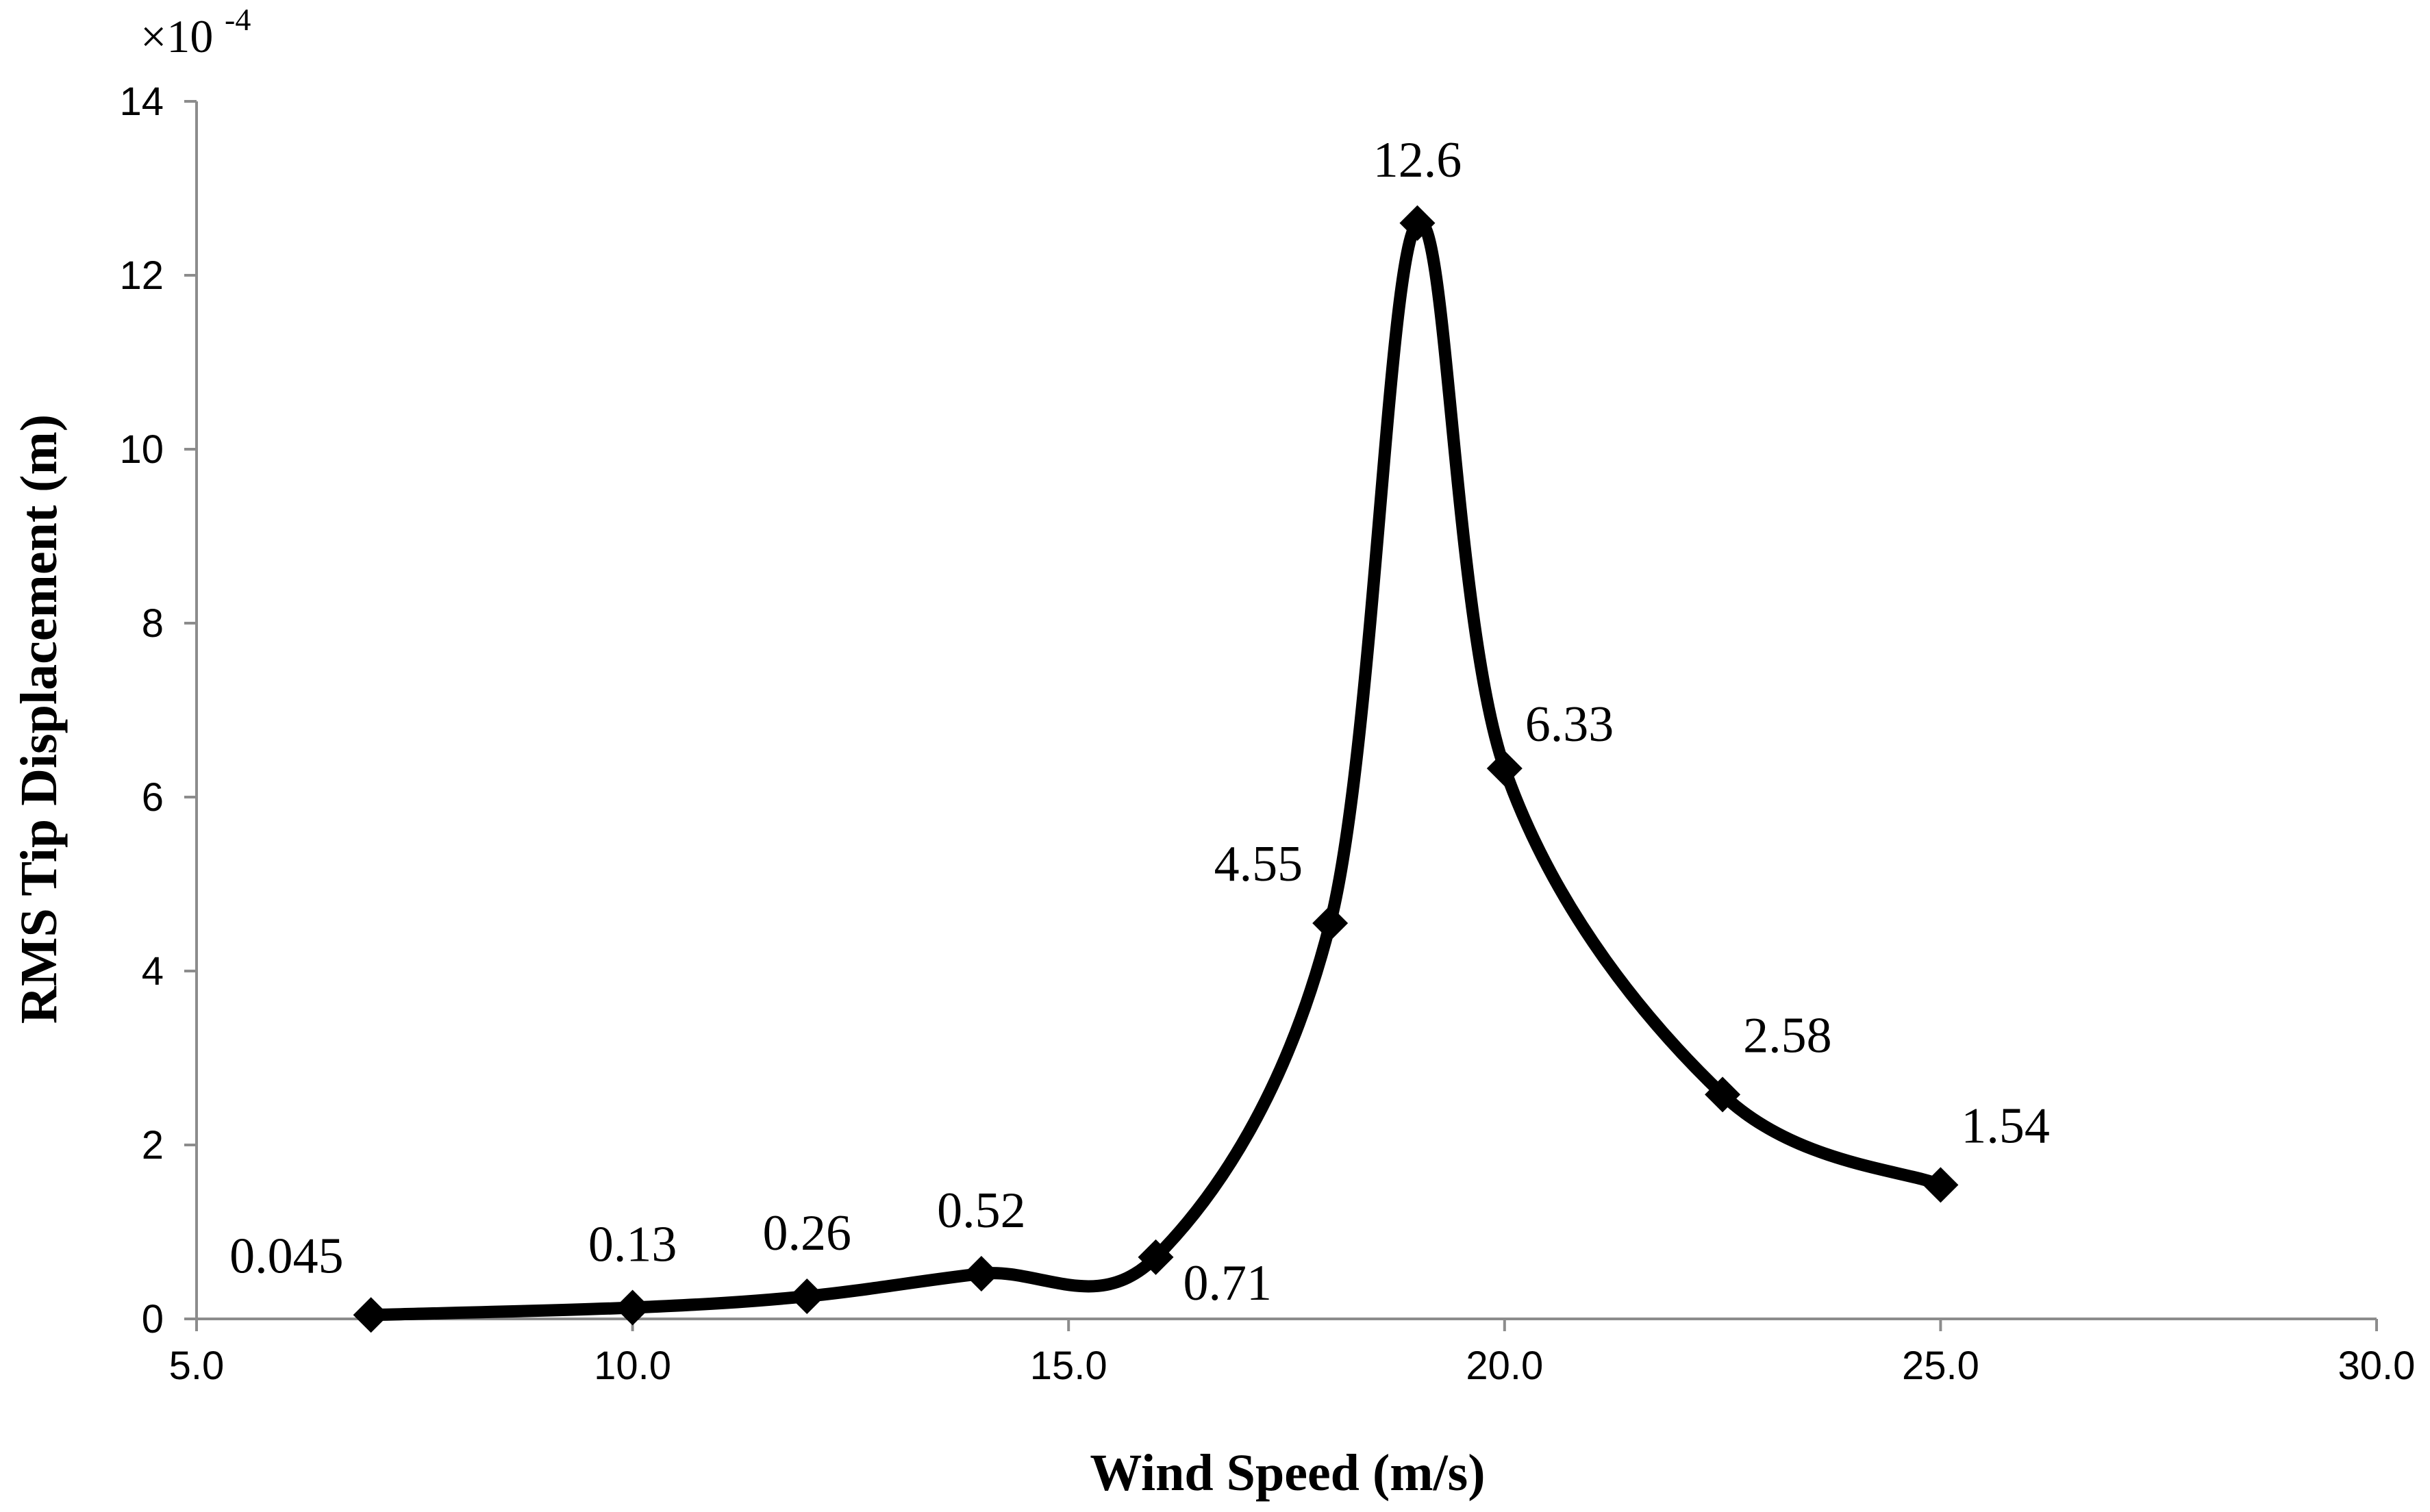 This screenshot has height=1512, width=2430. I want to click on y-axis-scale-factor: ×10 -4, so click(195, 32).